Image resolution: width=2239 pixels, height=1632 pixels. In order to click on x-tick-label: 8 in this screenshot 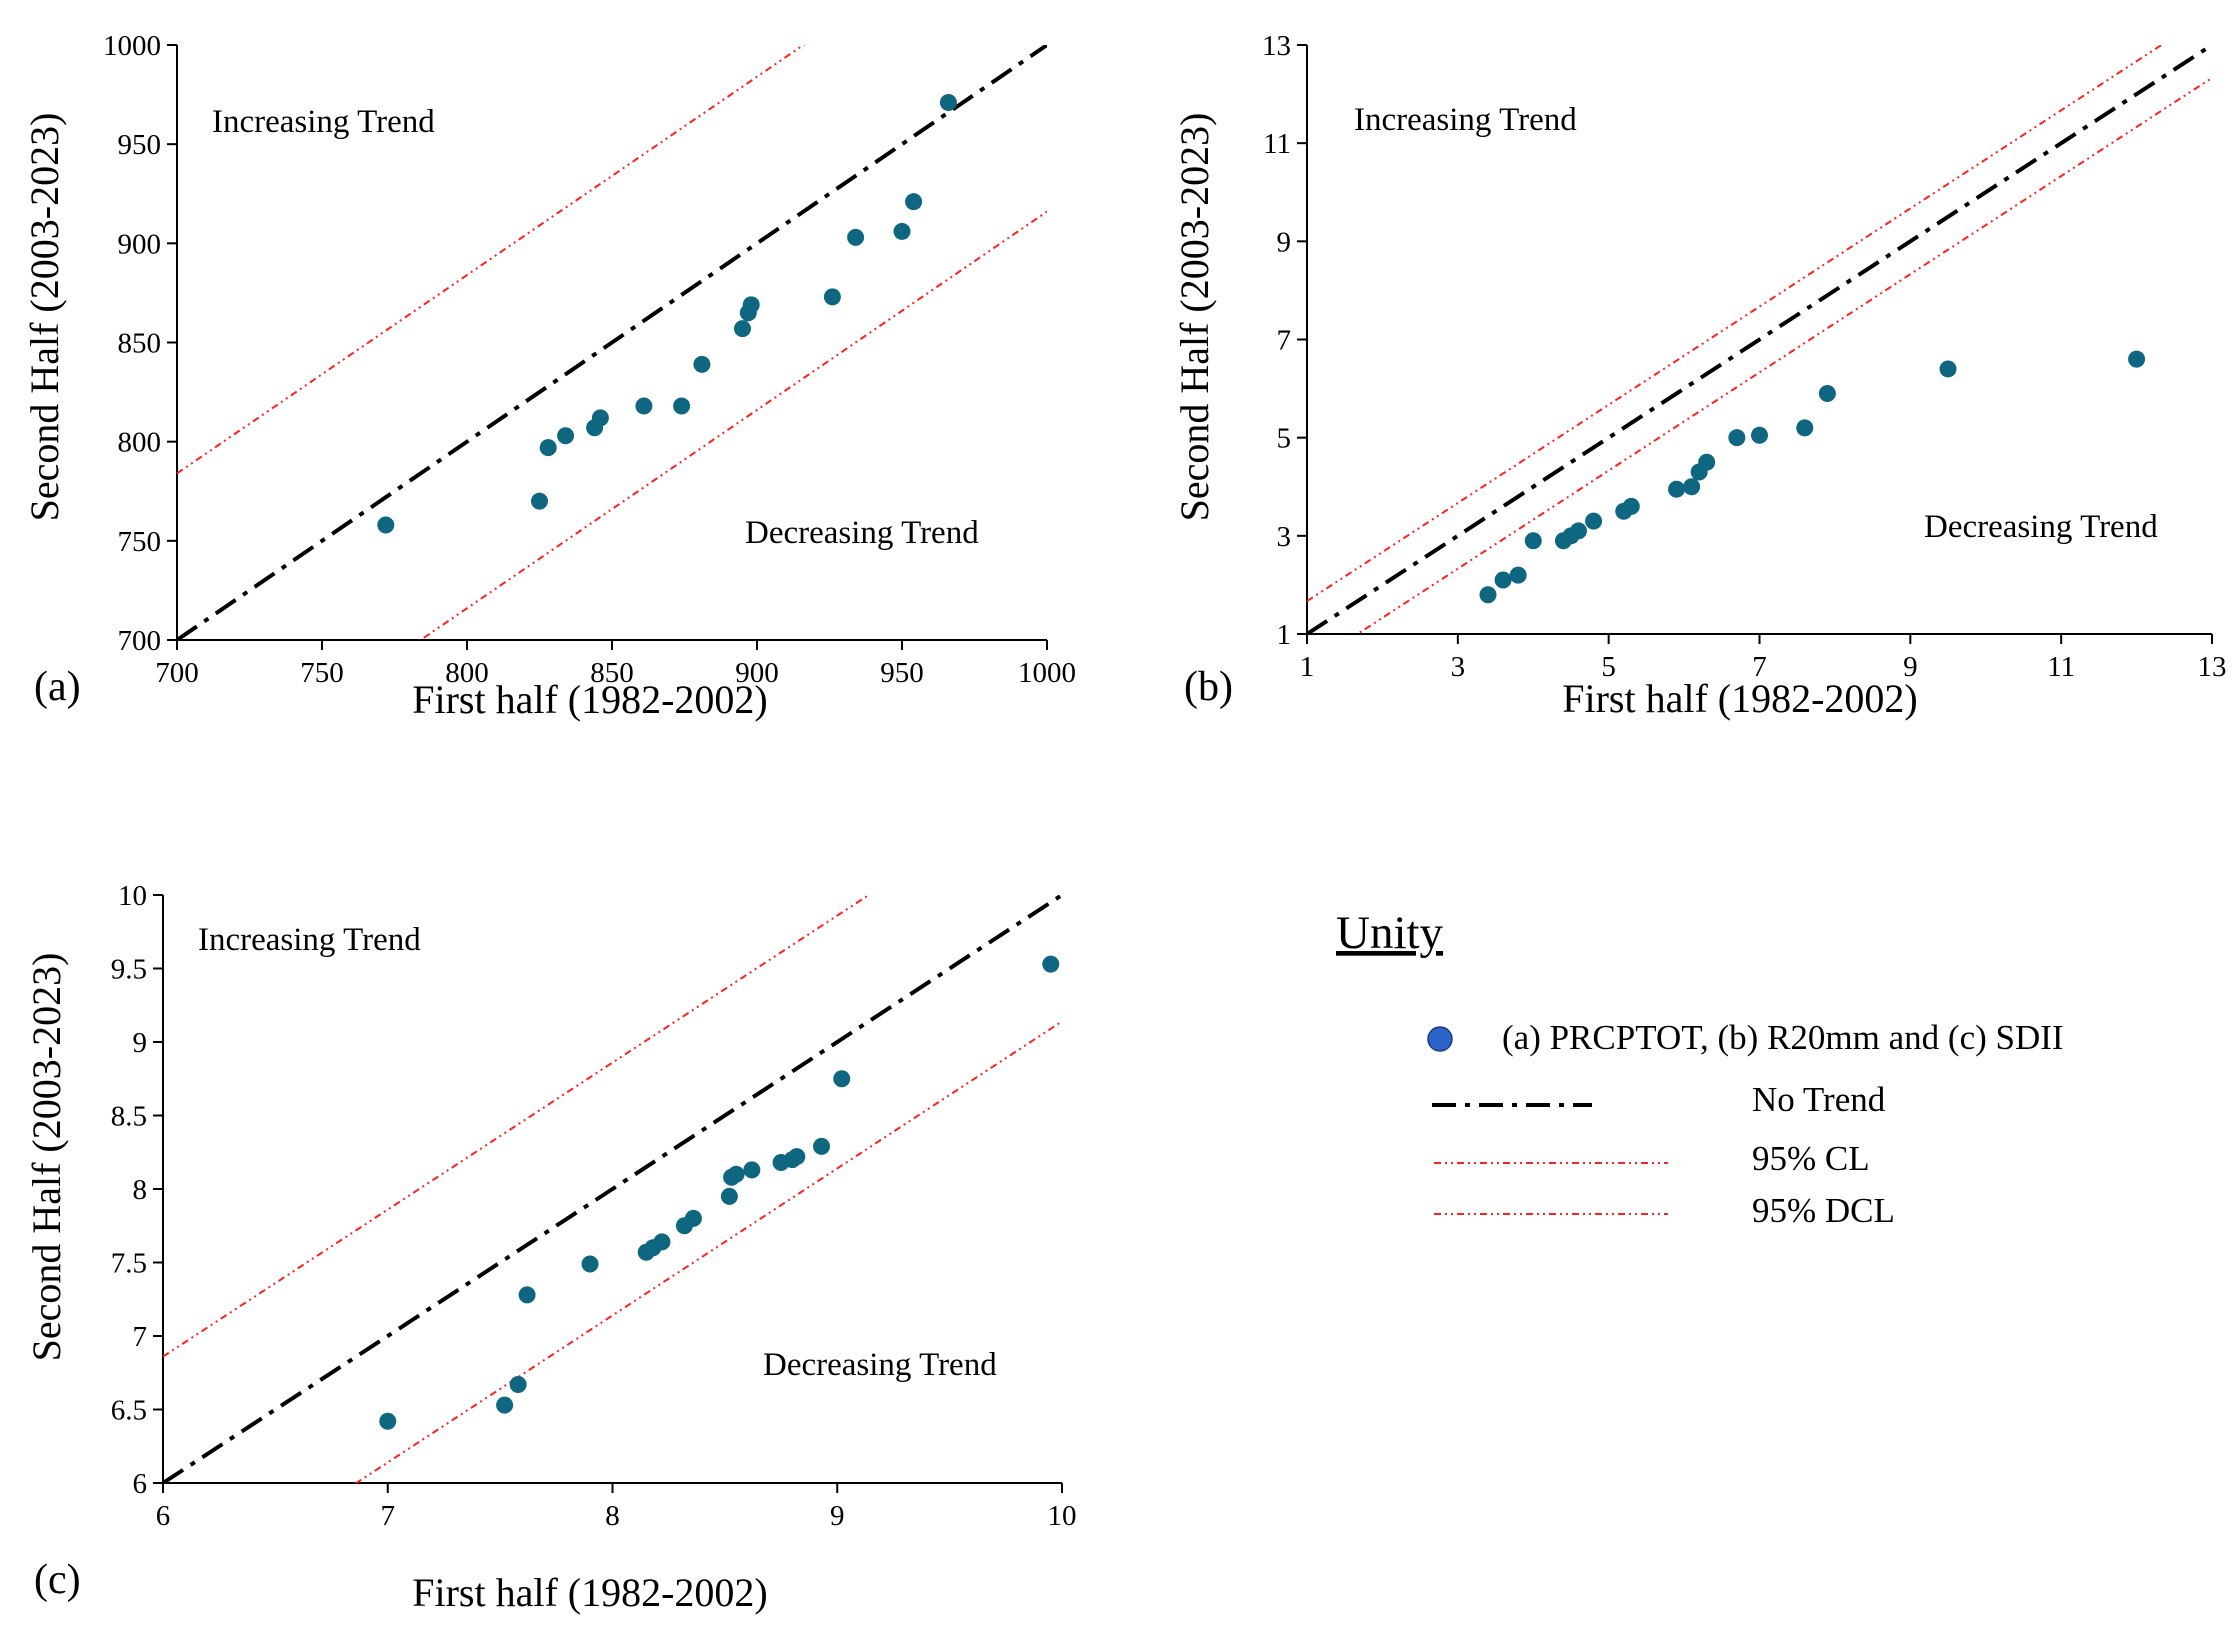, I will do `click(612, 1516)`.